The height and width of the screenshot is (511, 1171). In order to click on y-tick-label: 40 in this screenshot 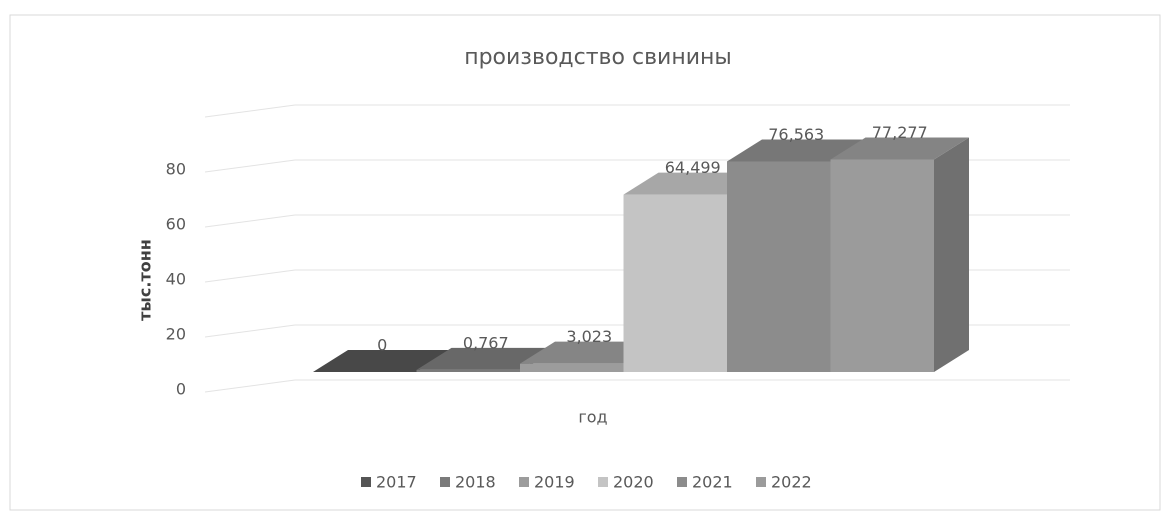, I will do `click(176, 279)`.